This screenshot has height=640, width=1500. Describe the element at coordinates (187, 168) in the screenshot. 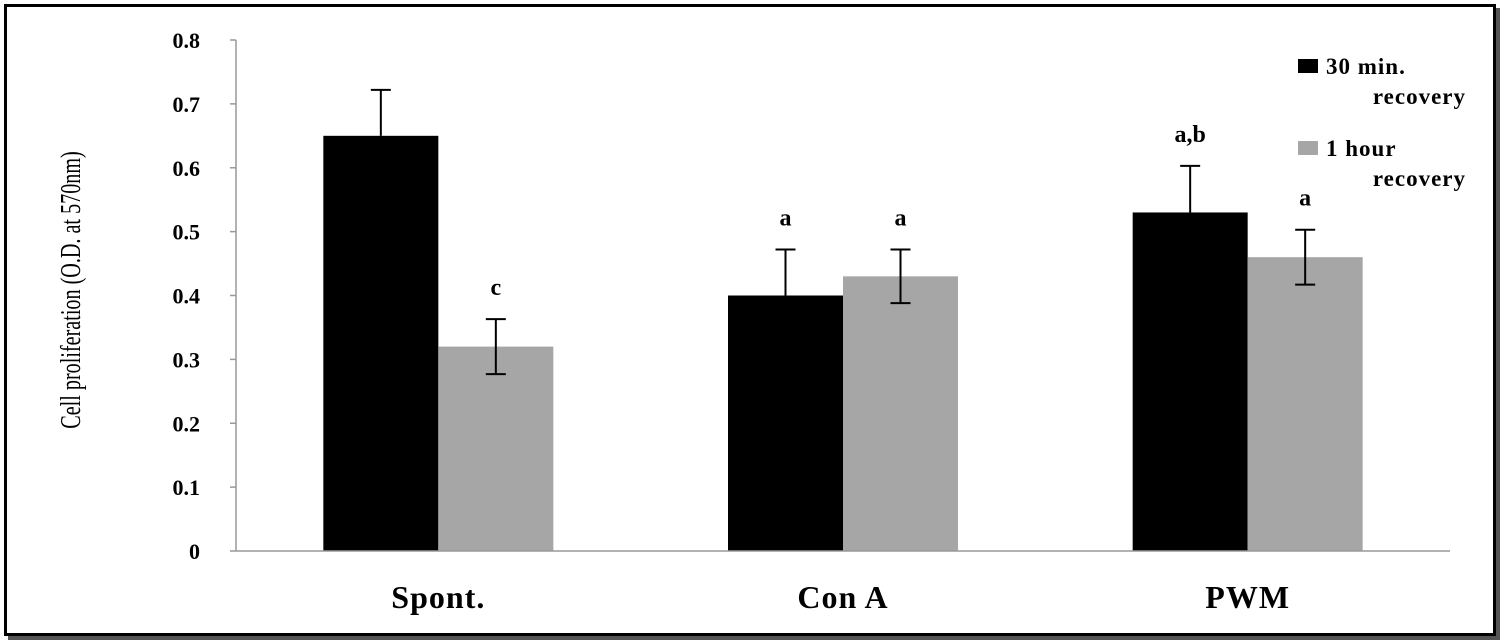

I see `y-tick-label: 0.6` at that location.